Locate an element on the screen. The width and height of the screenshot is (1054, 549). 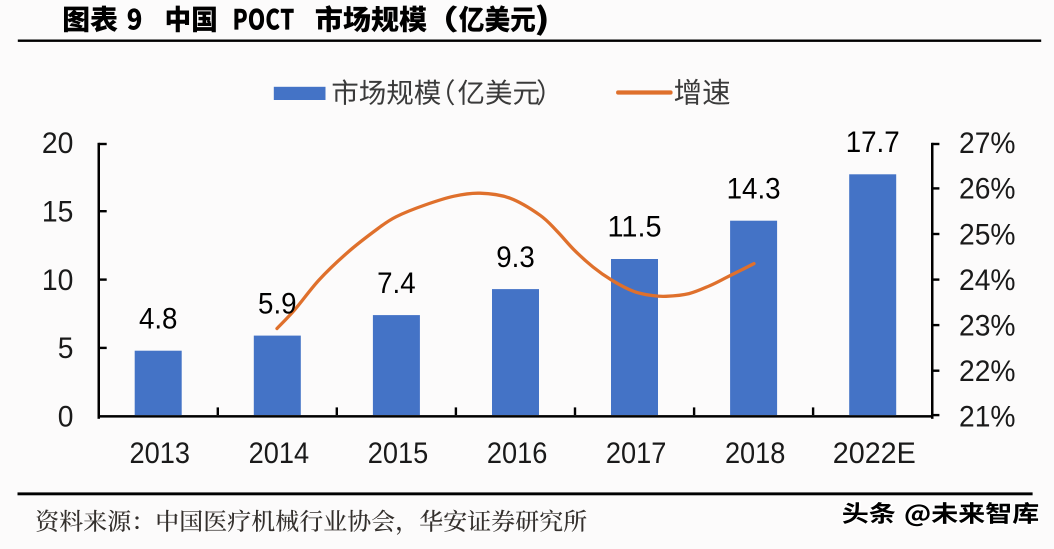
svg-text: 22% is located at coordinates (987, 371).